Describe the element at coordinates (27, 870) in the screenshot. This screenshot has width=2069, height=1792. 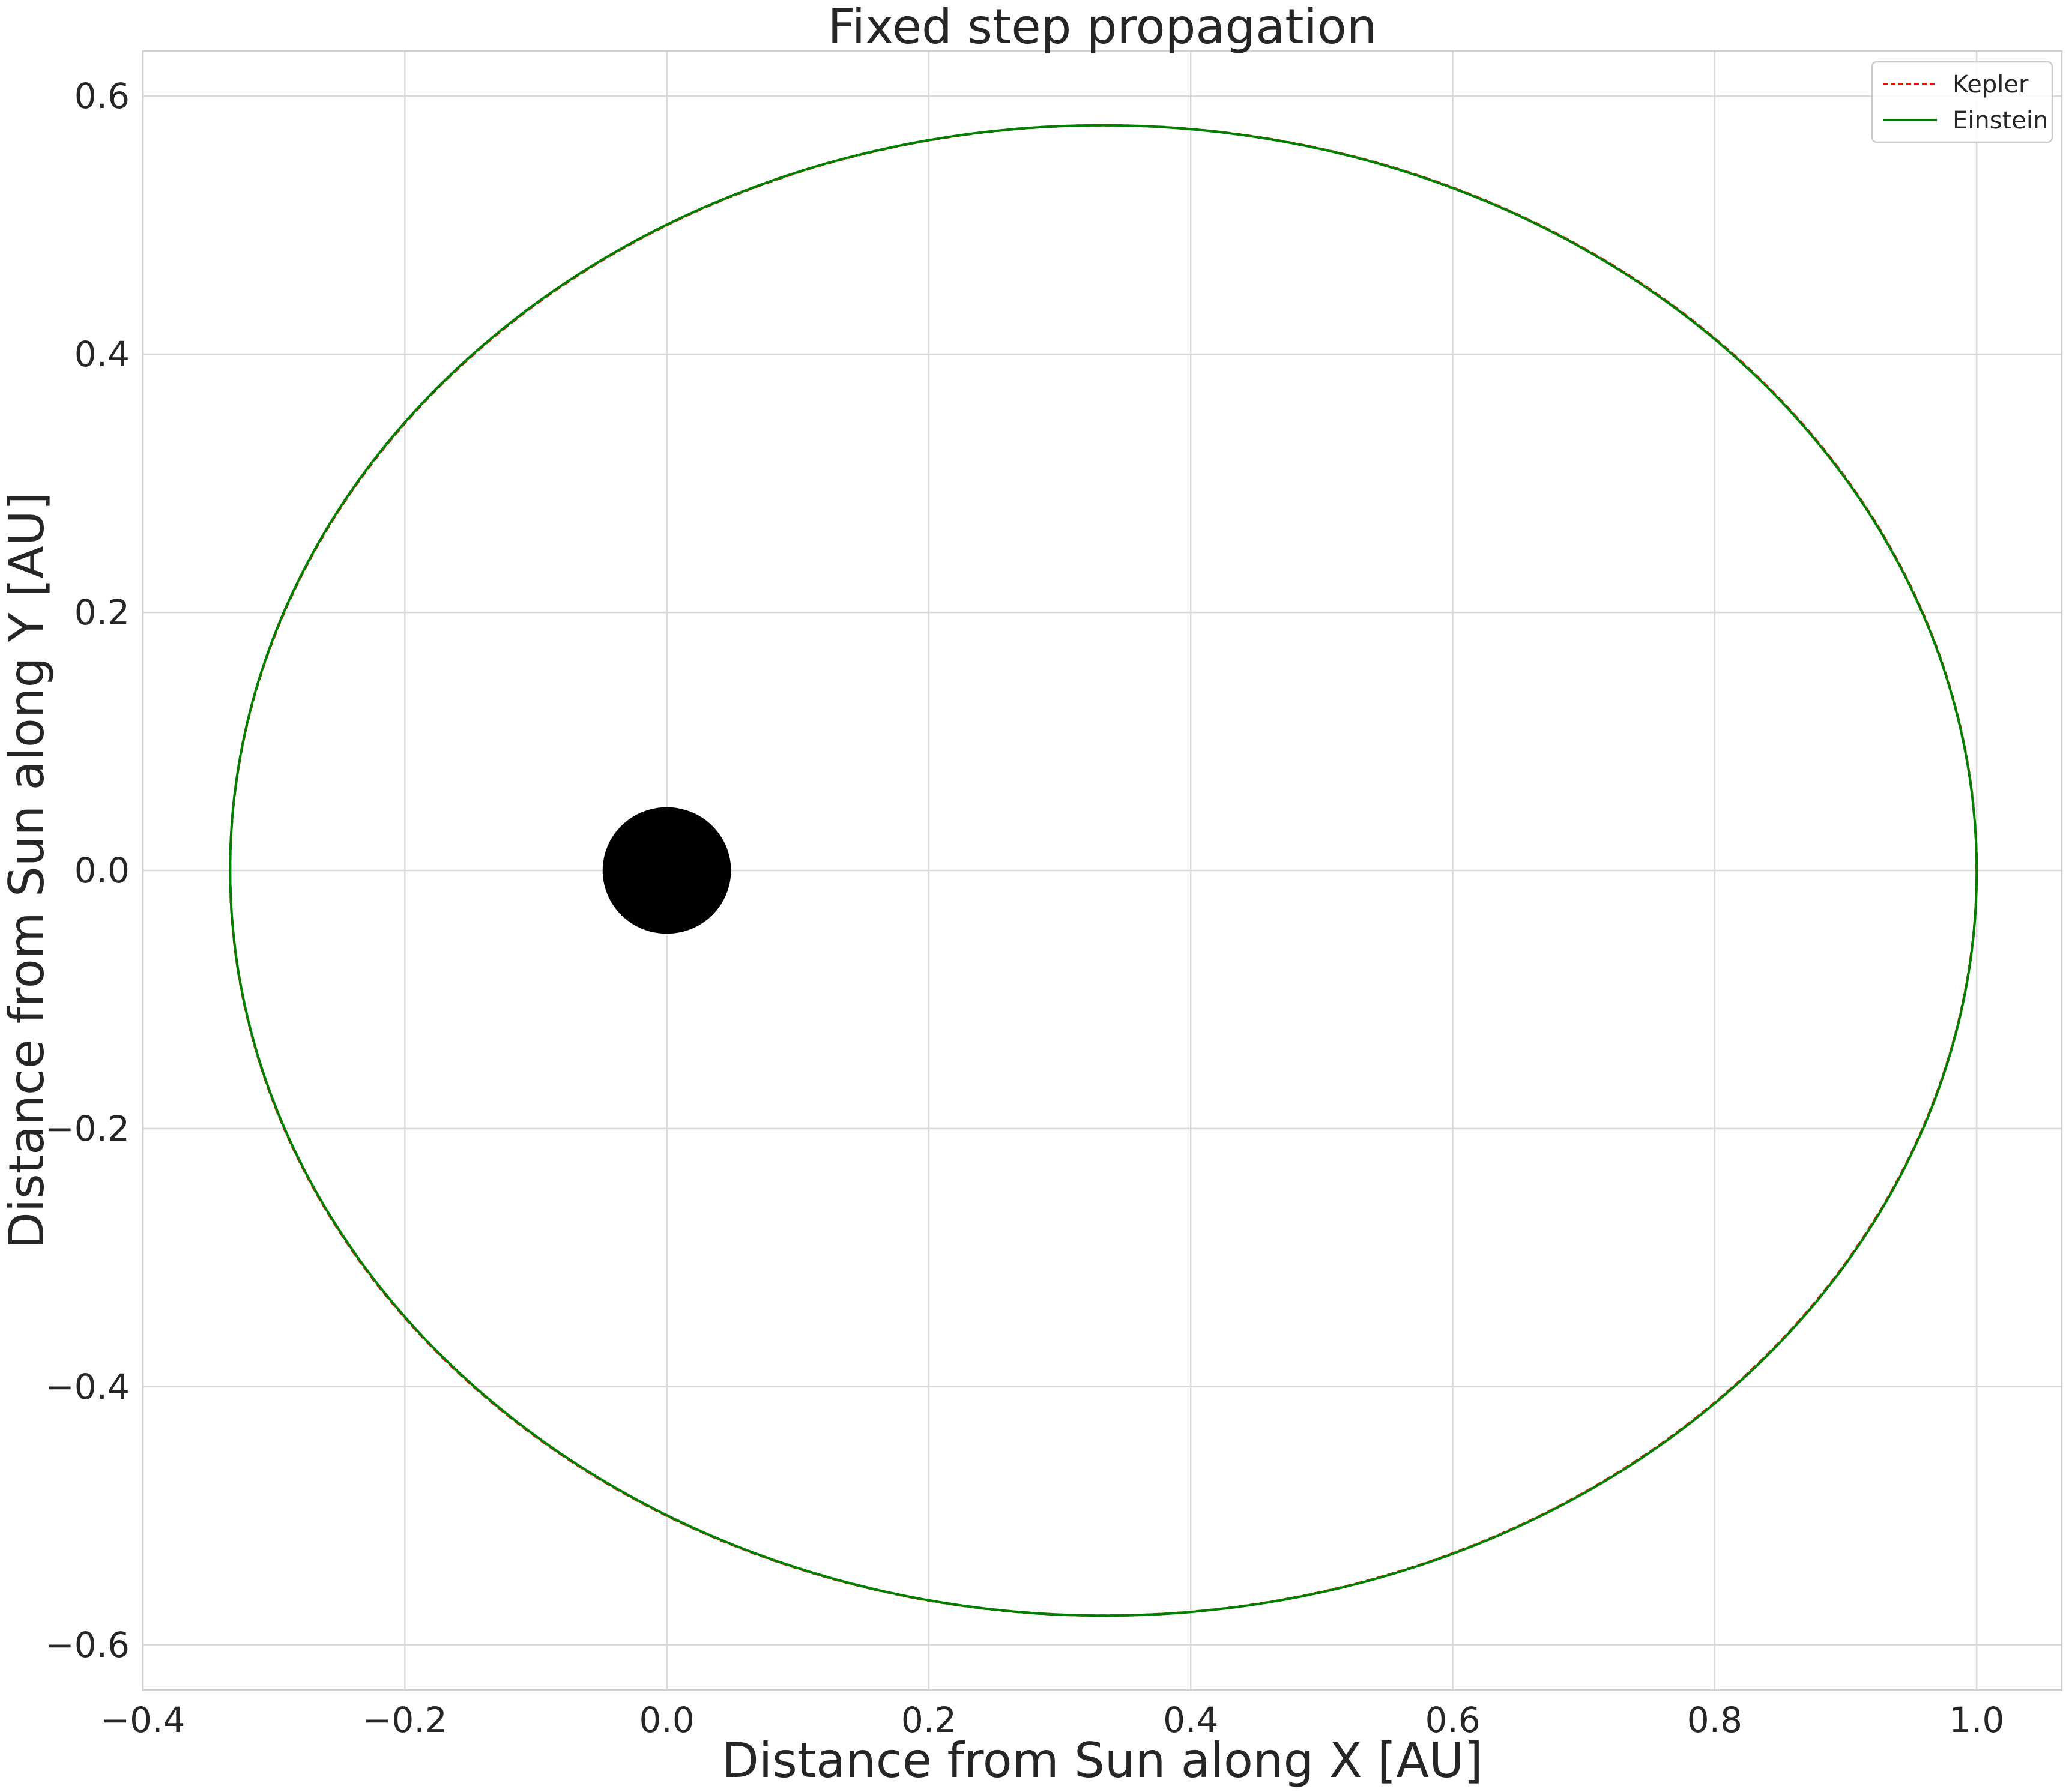
I see `y-axis-label: Distance from Sun along Y [AU]` at that location.